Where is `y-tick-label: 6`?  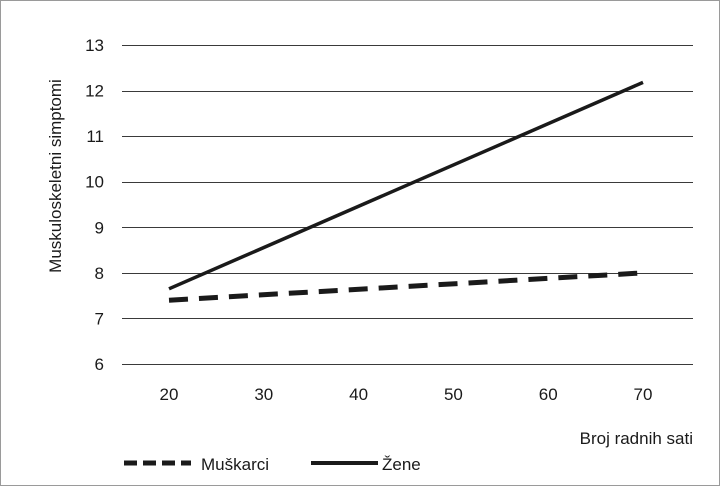 y-tick-label: 6 is located at coordinates (99, 364).